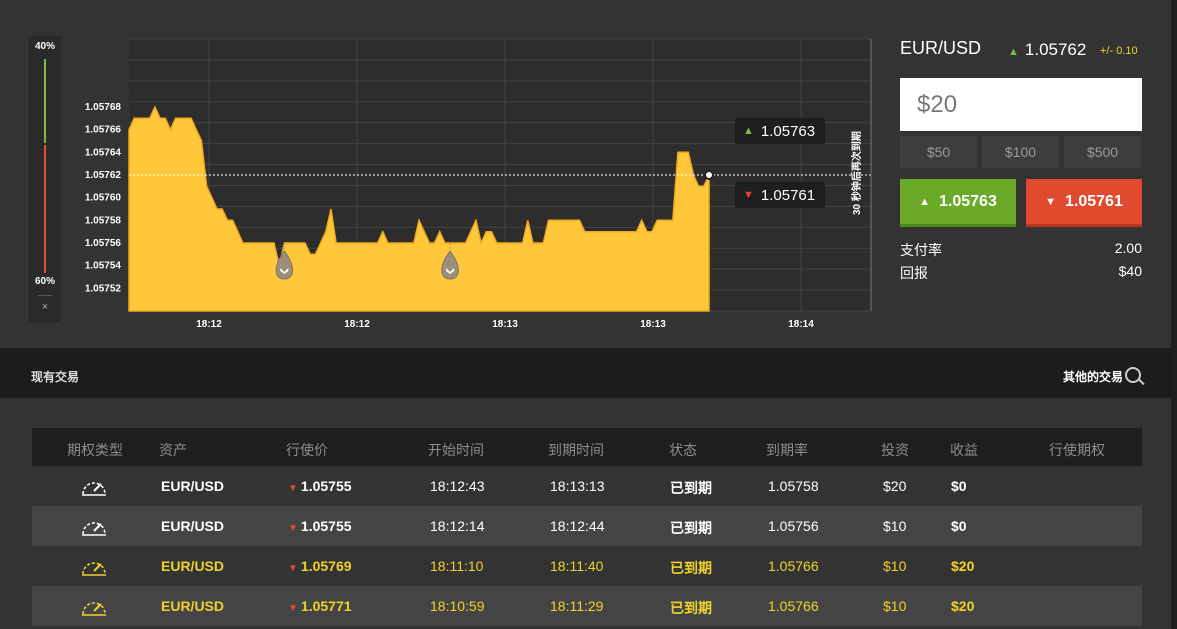 The image size is (1177, 629). What do you see at coordinates (457, 526) in the screenshot?
I see `cell-start-time: 18:12:14` at bounding box center [457, 526].